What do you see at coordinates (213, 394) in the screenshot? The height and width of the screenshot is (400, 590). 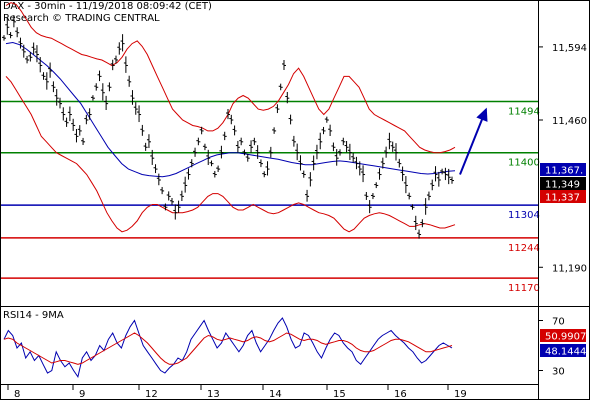 I see `x-tick-label-3: 13` at bounding box center [213, 394].